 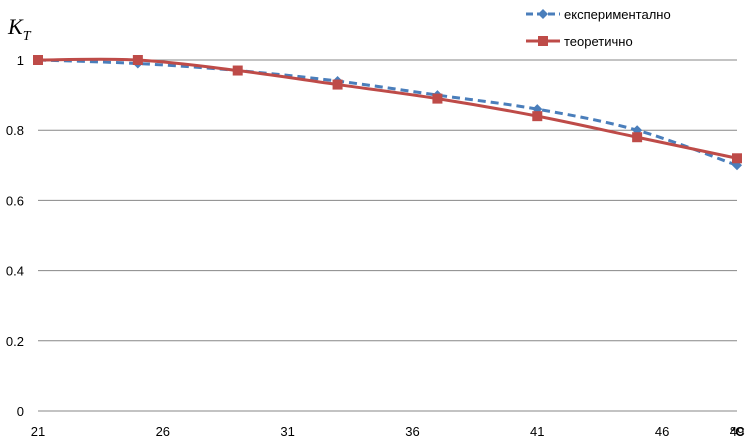 What do you see at coordinates (20, 60) in the screenshot?
I see `y-tick-label: 1` at bounding box center [20, 60].